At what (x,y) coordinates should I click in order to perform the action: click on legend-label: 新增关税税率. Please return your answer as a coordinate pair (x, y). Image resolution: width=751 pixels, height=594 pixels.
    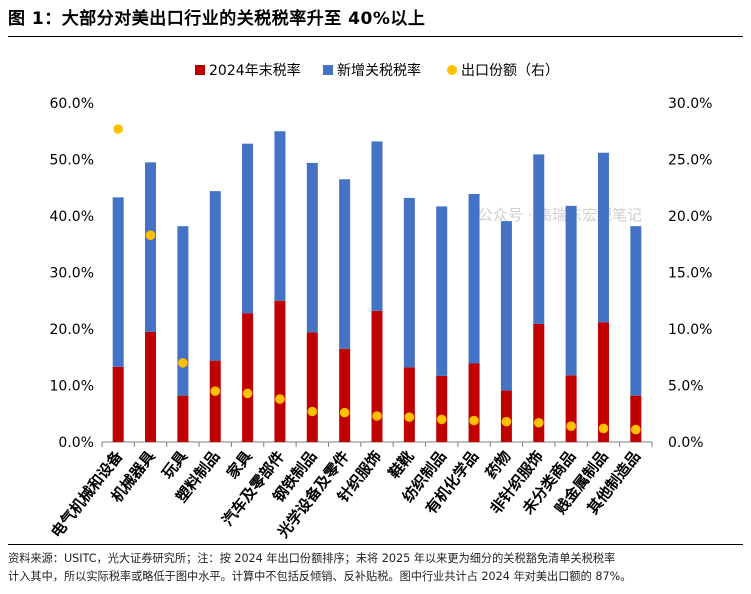
    Looking at the image, I should click on (379, 70).